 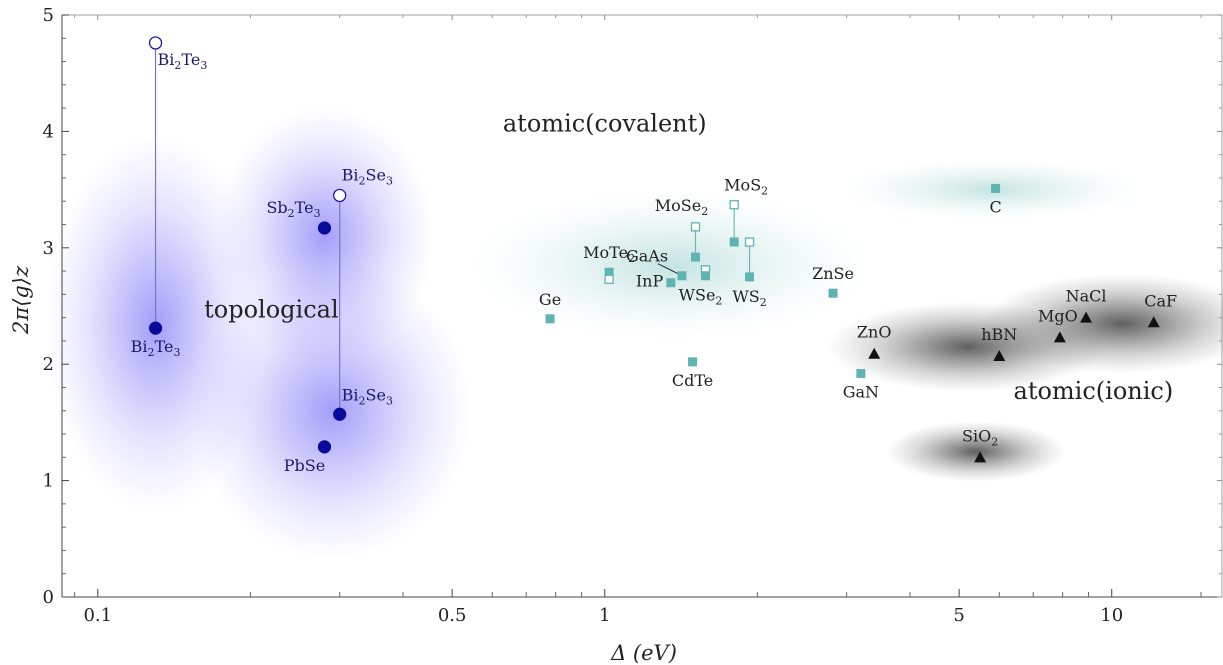 I want to click on point-label: GaN, so click(x=861, y=392).